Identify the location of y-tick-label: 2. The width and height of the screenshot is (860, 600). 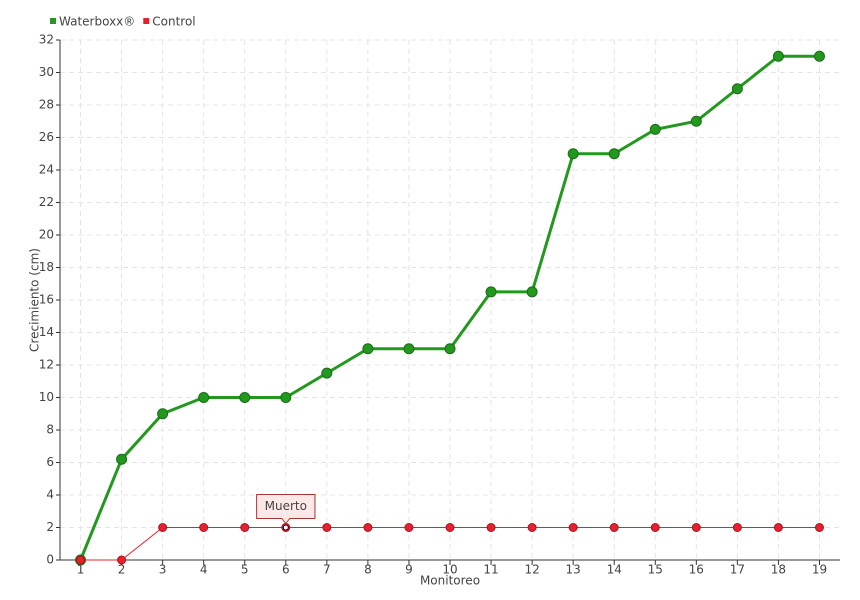
(50, 527).